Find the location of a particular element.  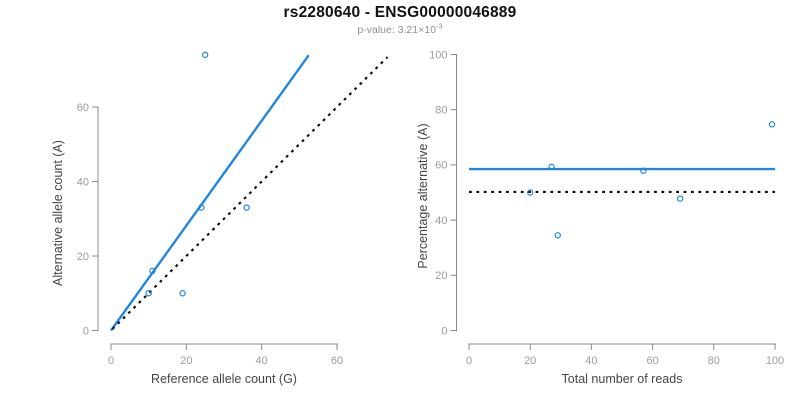

p-value-exponent: -3 is located at coordinates (439, 26).